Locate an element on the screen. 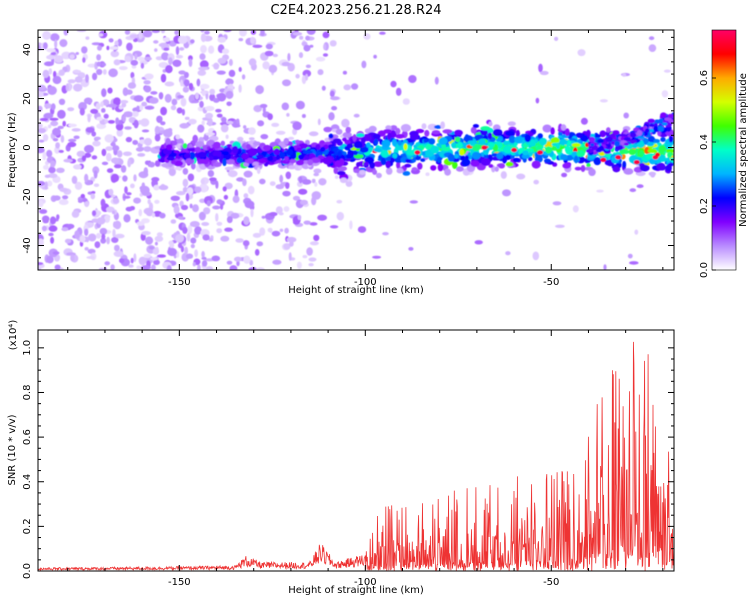 The image size is (750, 604). snr-x-tick-label: -150 is located at coordinates (179, 582).